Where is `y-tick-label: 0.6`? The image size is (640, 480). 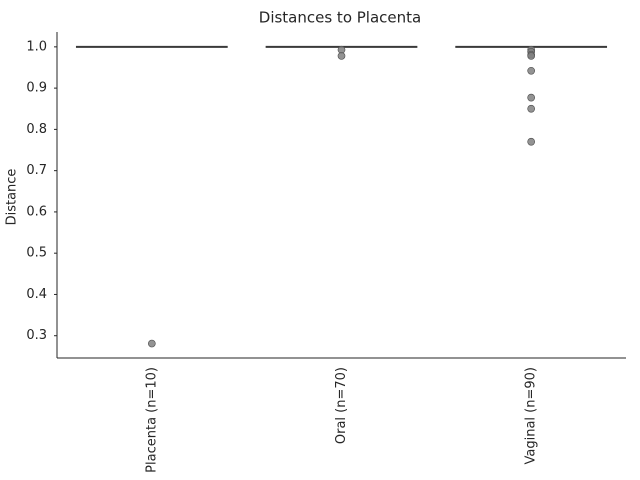 y-tick-label: 0.6 is located at coordinates (36, 211).